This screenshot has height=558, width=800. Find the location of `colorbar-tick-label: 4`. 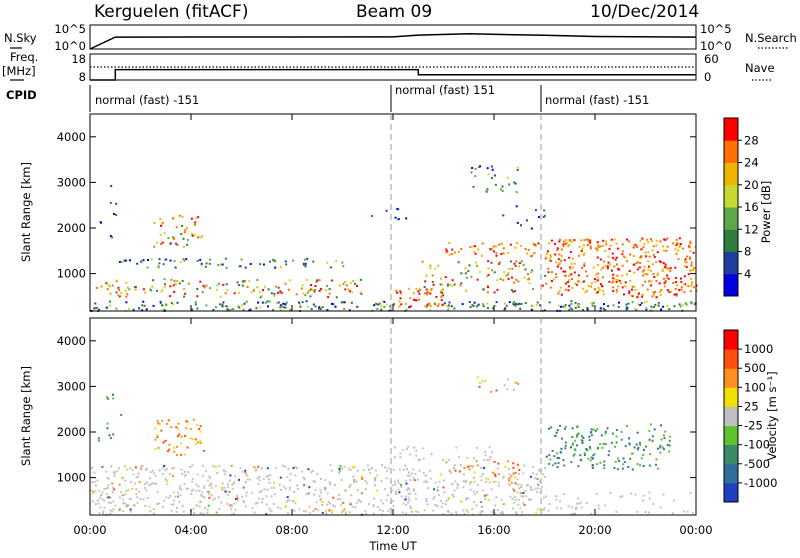

colorbar-tick-label: 4 is located at coordinates (747, 274).